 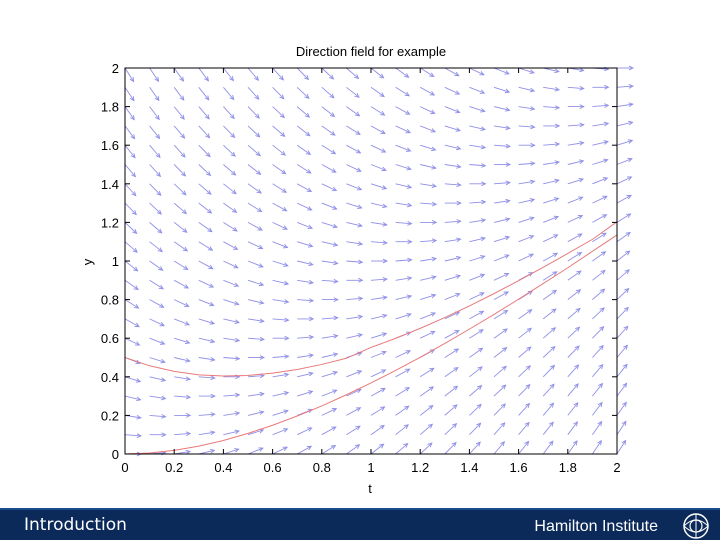 What do you see at coordinates (322, 467) in the screenshot?
I see `x-tick-label: 0.8` at bounding box center [322, 467].